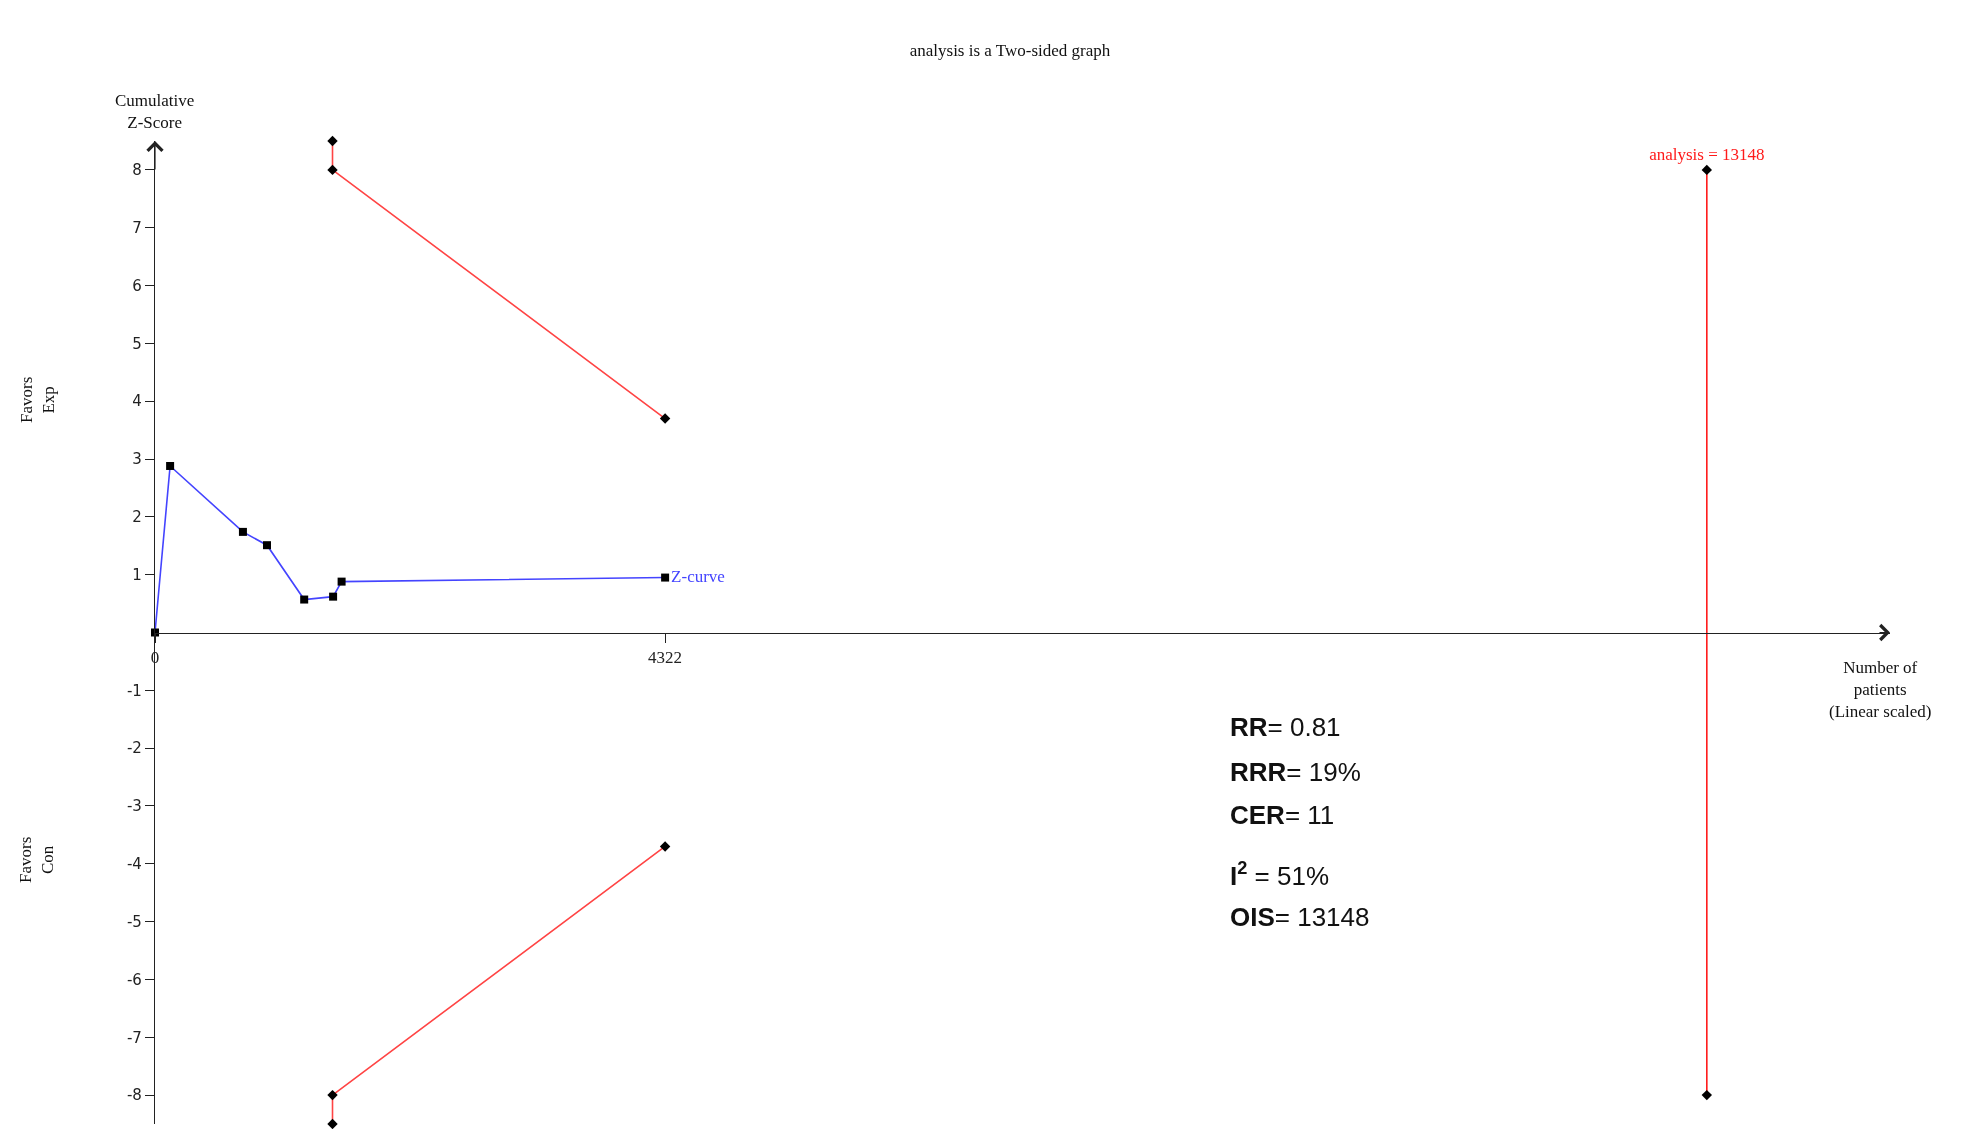 The width and height of the screenshot is (1961, 1129). What do you see at coordinates (155, 112) in the screenshot?
I see `y-axis-title: Cumulative Z-Score` at bounding box center [155, 112].